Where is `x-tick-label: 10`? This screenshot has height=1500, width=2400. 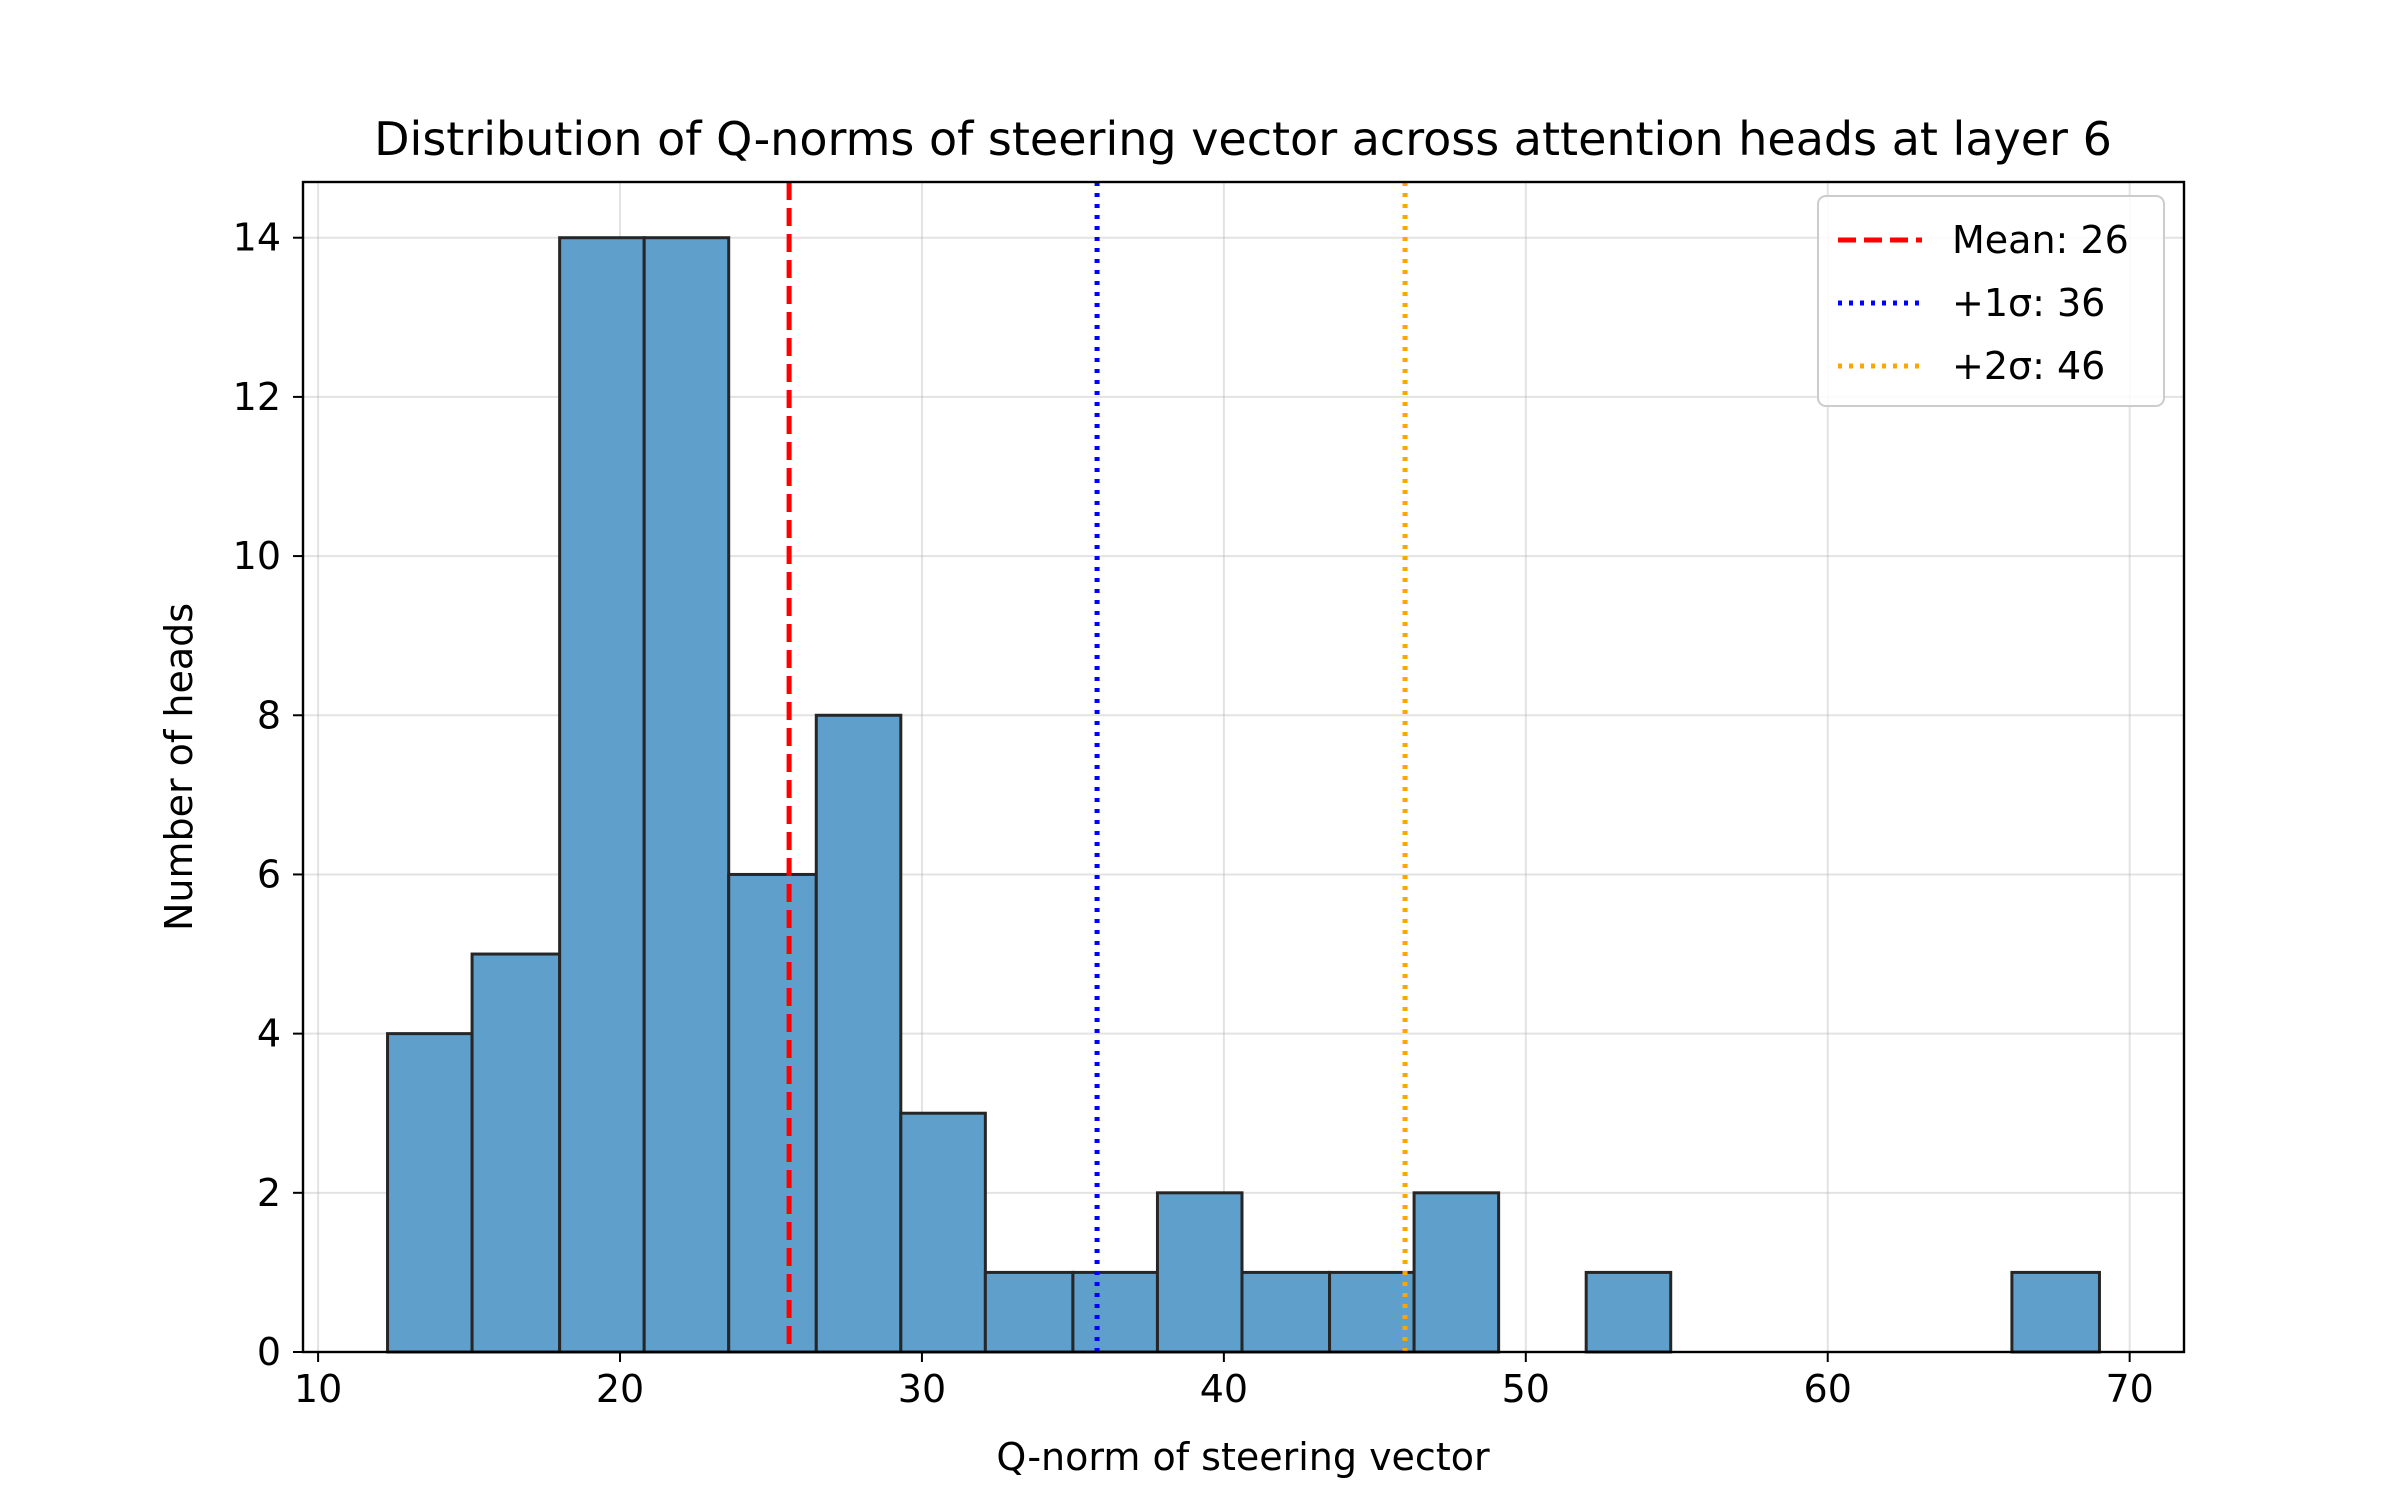 x-tick-label: 10 is located at coordinates (318, 1389).